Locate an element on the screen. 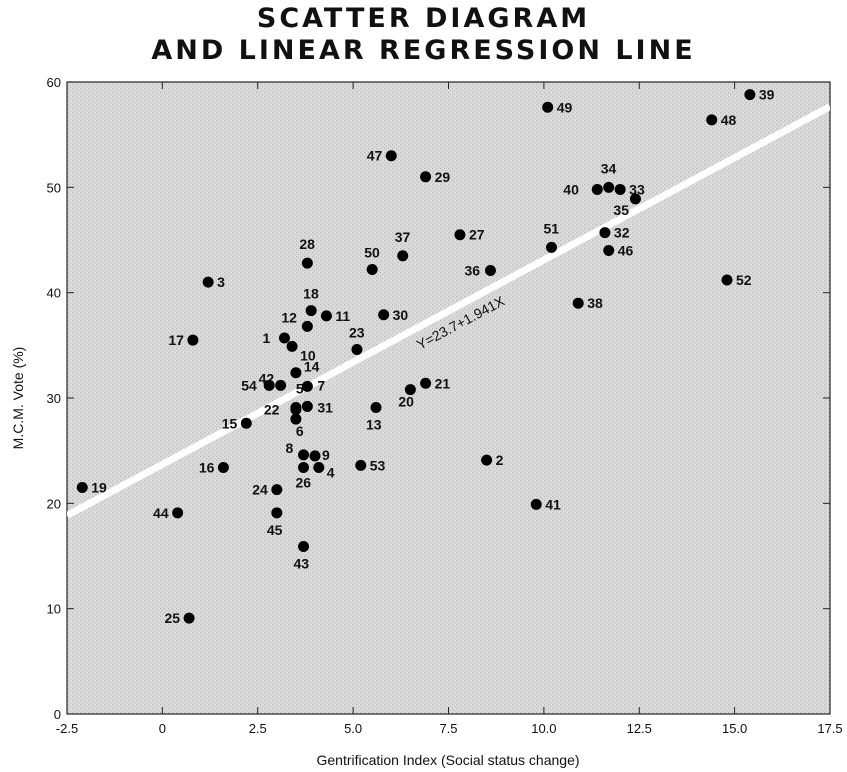  point-label: 17 is located at coordinates (176, 340).